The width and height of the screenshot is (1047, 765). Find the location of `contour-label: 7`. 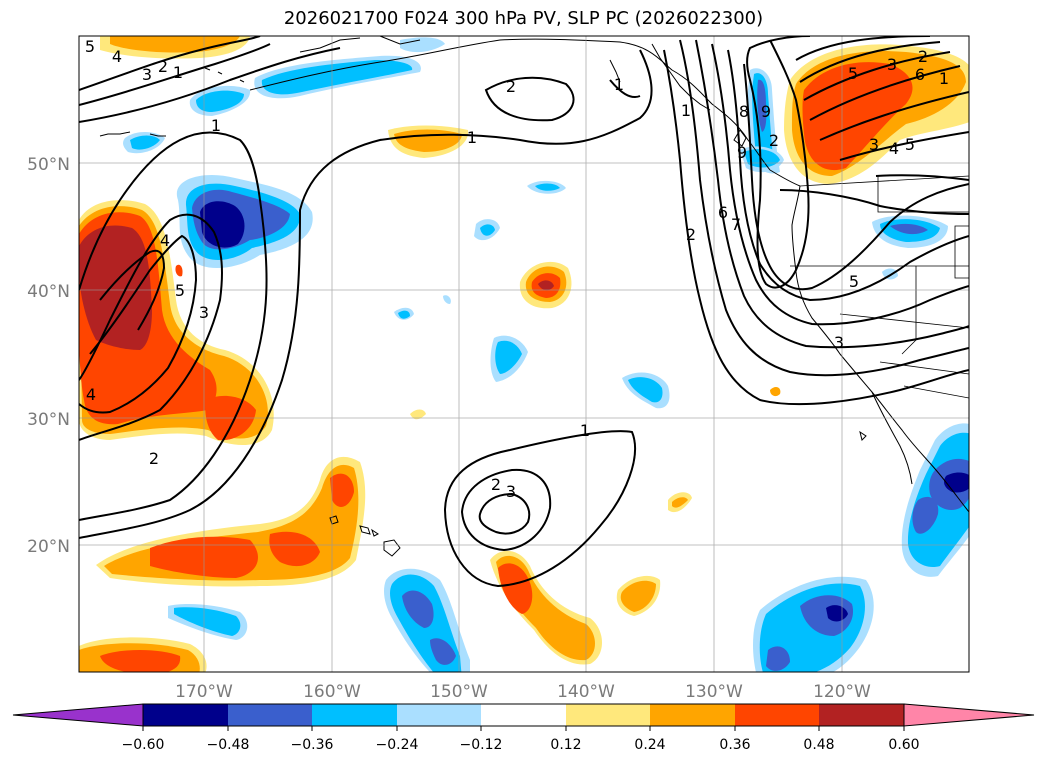

contour-label: 7 is located at coordinates (736, 224).